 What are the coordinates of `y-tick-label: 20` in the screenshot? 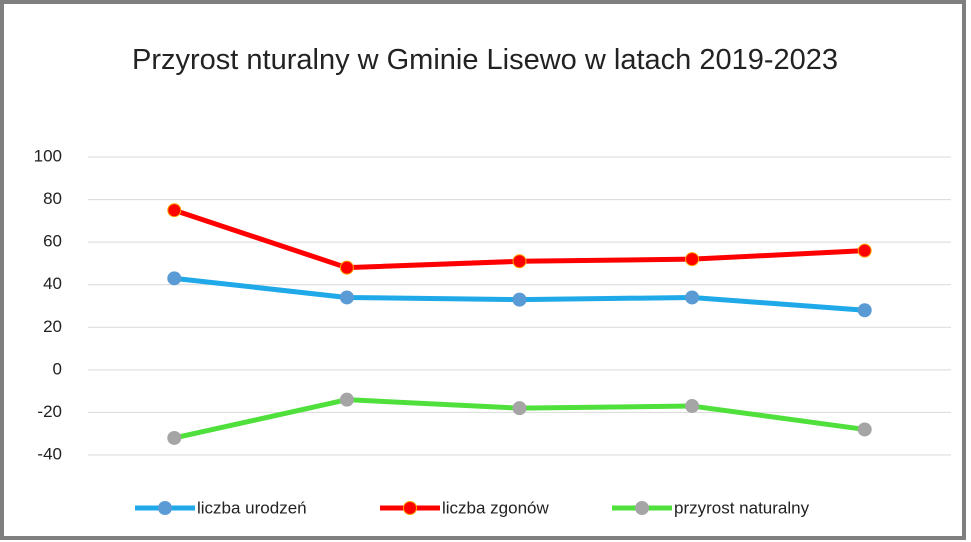 It's located at (52, 326).